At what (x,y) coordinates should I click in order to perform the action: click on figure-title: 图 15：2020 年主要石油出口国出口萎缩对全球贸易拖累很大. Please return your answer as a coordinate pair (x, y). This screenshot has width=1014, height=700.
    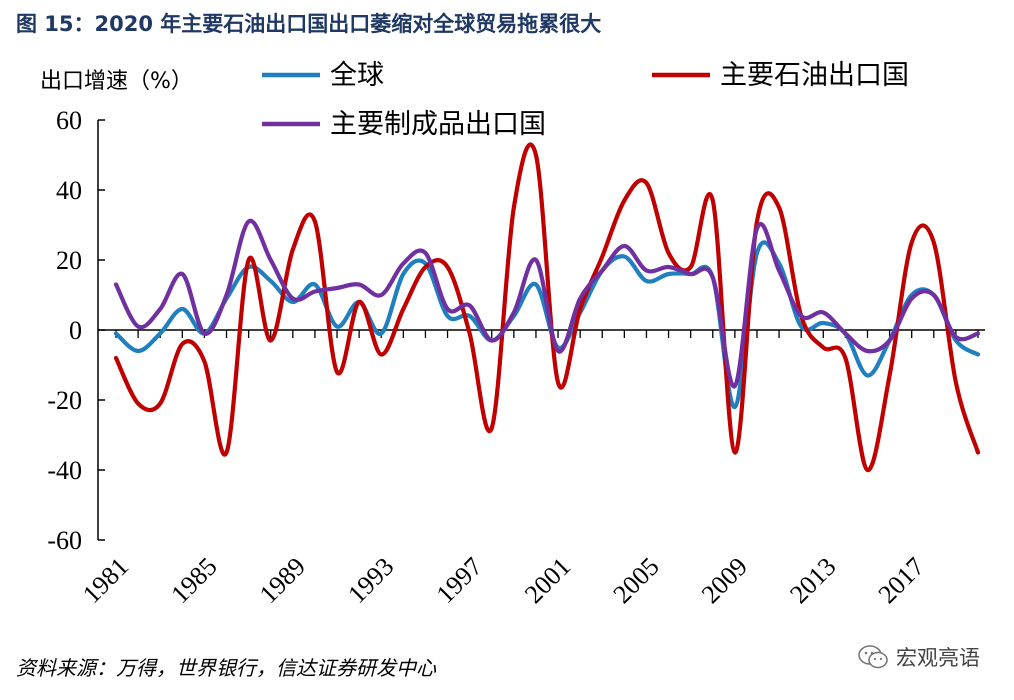
    Looking at the image, I should click on (309, 24).